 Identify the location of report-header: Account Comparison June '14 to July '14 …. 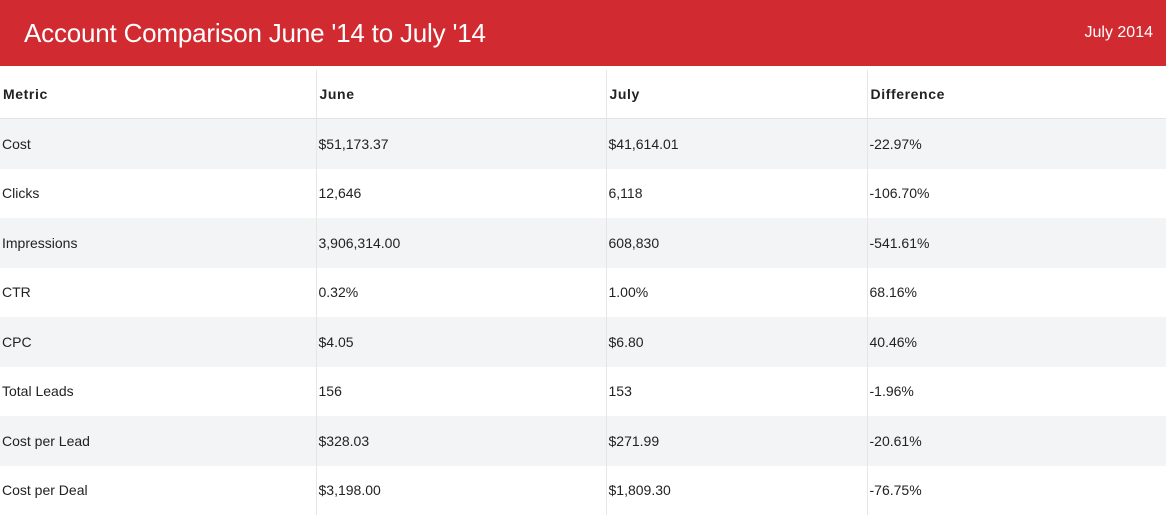
(583, 33).